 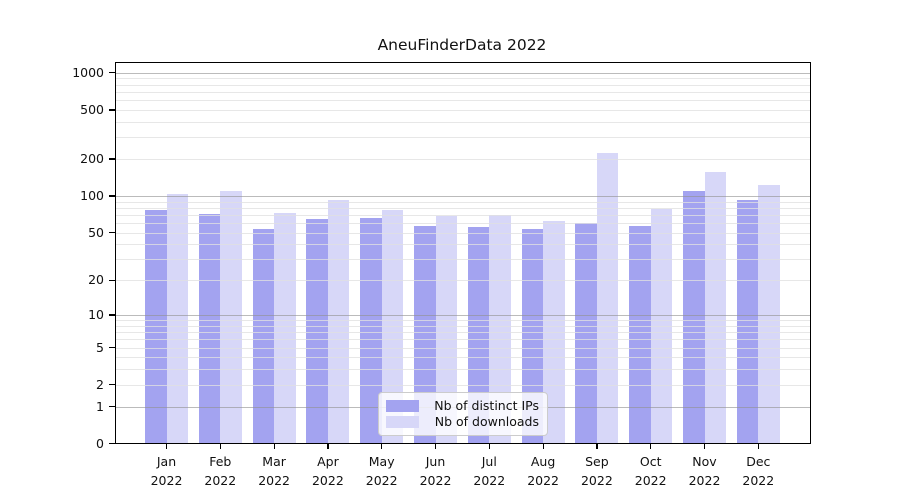 I want to click on legend-swatch-distinct-ips, so click(x=402, y=405).